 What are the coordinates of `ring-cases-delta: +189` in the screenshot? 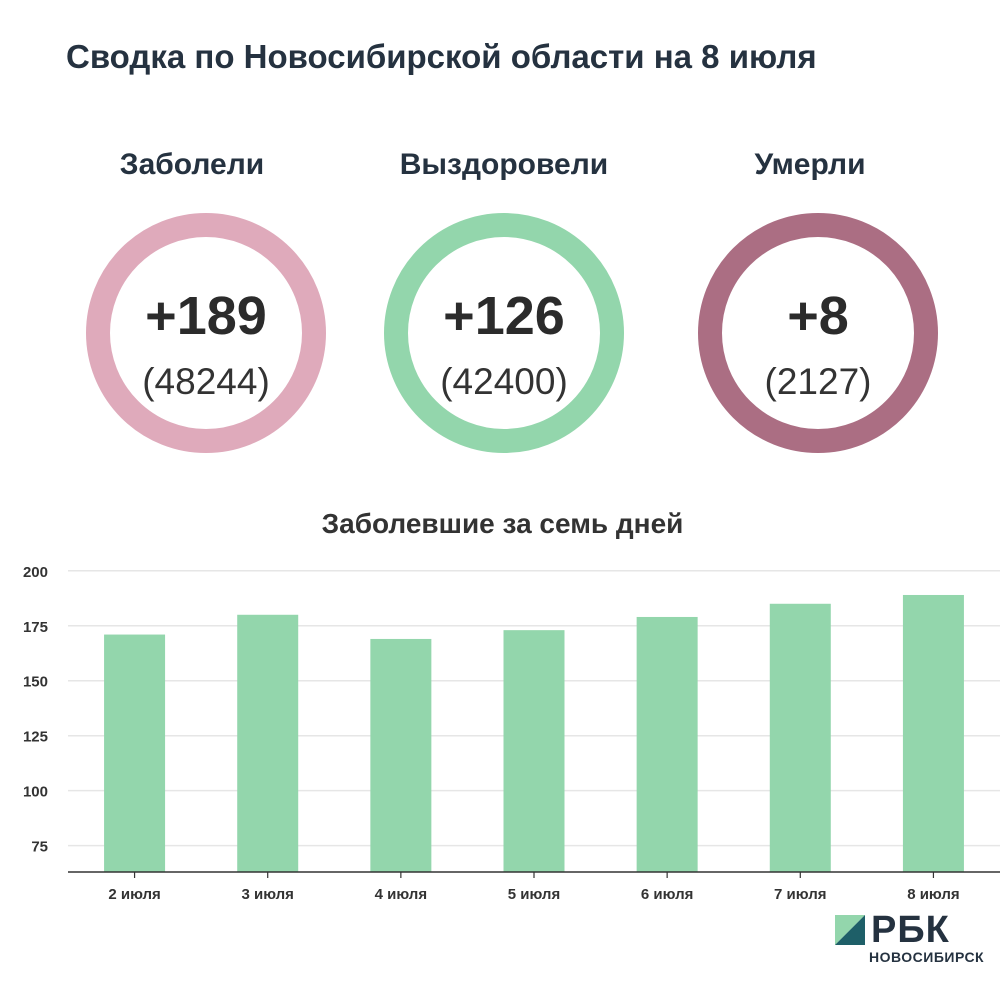 It's located at (206, 316).